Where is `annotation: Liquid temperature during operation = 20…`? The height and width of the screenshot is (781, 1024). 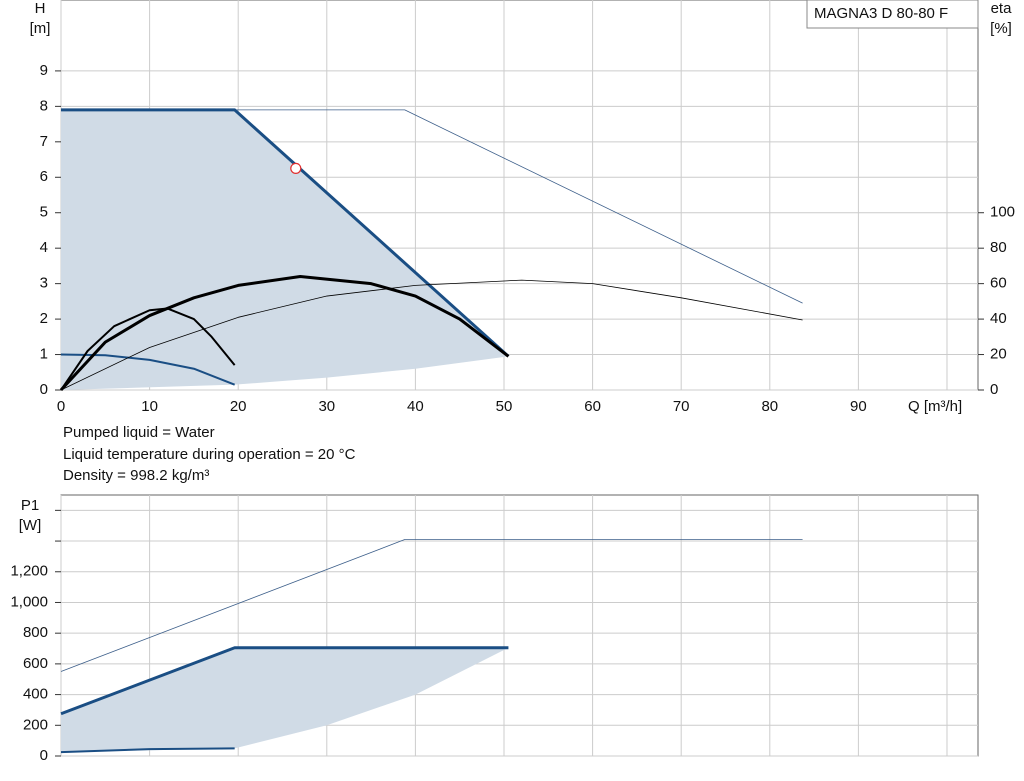 annotation: Liquid temperature during operation = 20… is located at coordinates (209, 454).